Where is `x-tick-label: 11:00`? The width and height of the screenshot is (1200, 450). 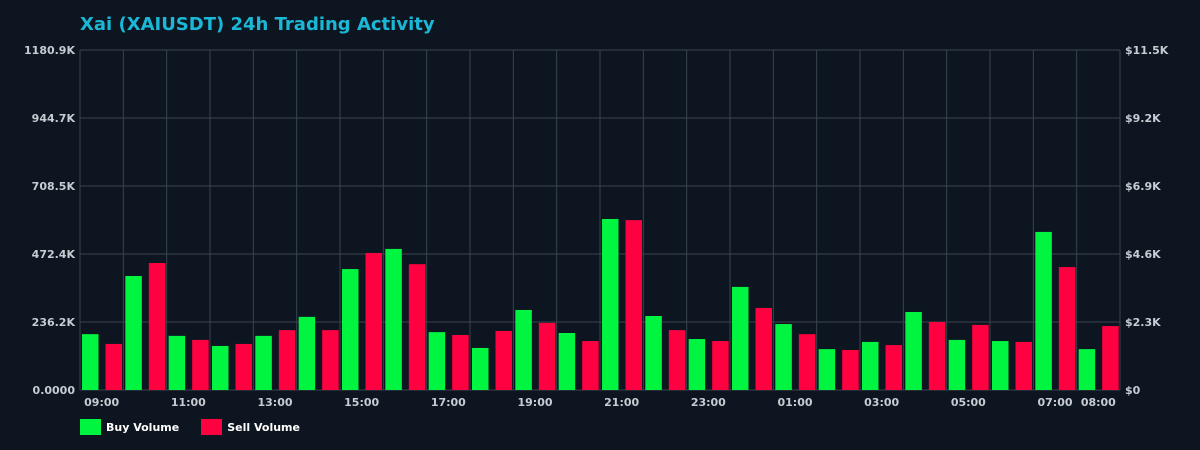
x-tick-label: 11:00 is located at coordinates (188, 402).